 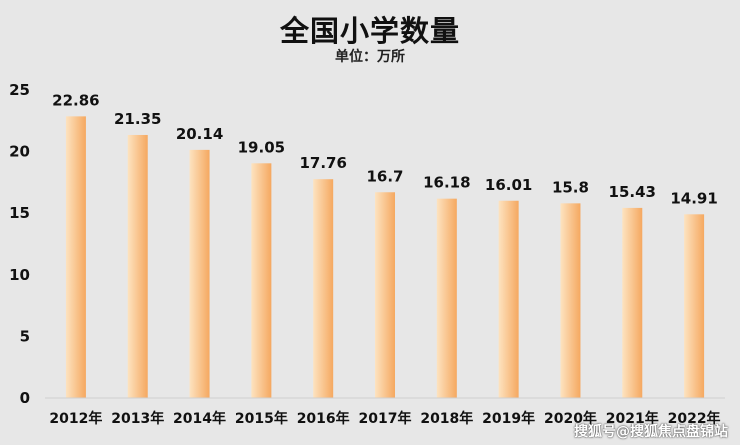 What do you see at coordinates (19, 213) in the screenshot?
I see `y-tick-label: 15` at bounding box center [19, 213].